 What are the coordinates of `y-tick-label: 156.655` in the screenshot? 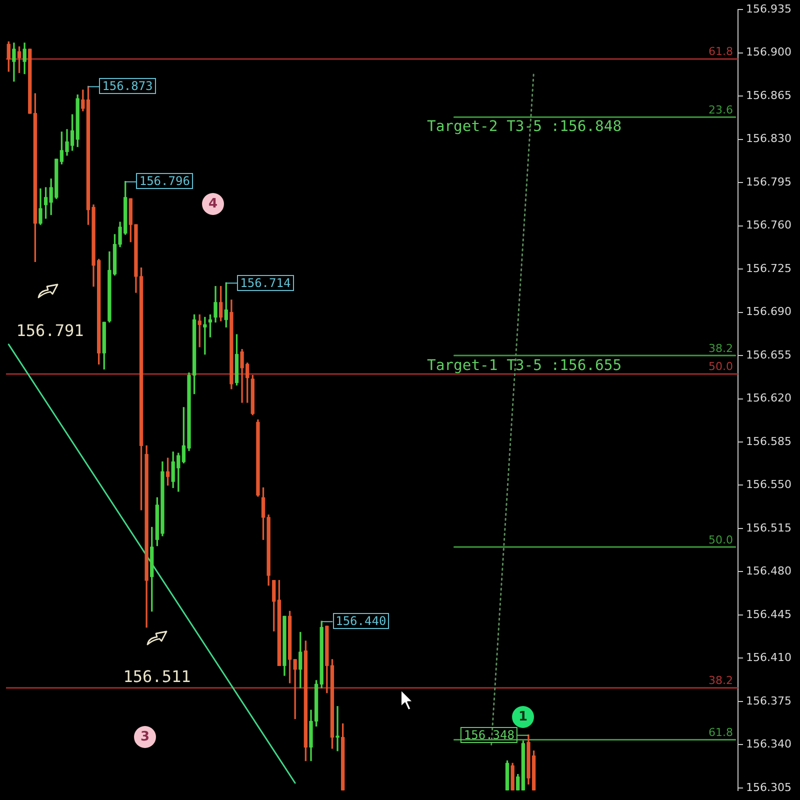 It's located at (769, 355).